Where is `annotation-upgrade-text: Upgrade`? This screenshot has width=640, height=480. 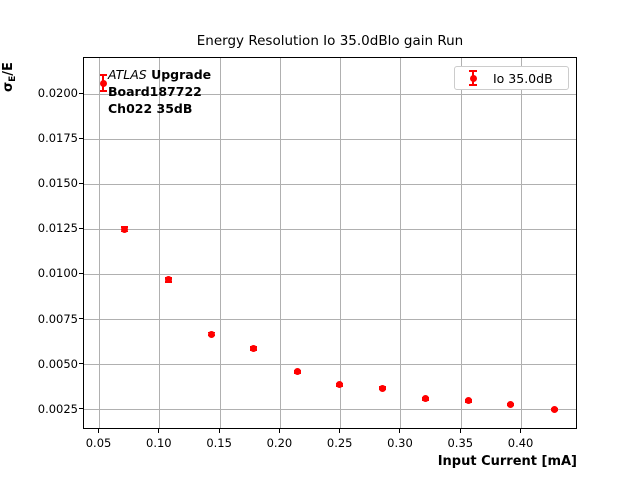
annotation-upgrade-text: Upgrade is located at coordinates (179, 74).